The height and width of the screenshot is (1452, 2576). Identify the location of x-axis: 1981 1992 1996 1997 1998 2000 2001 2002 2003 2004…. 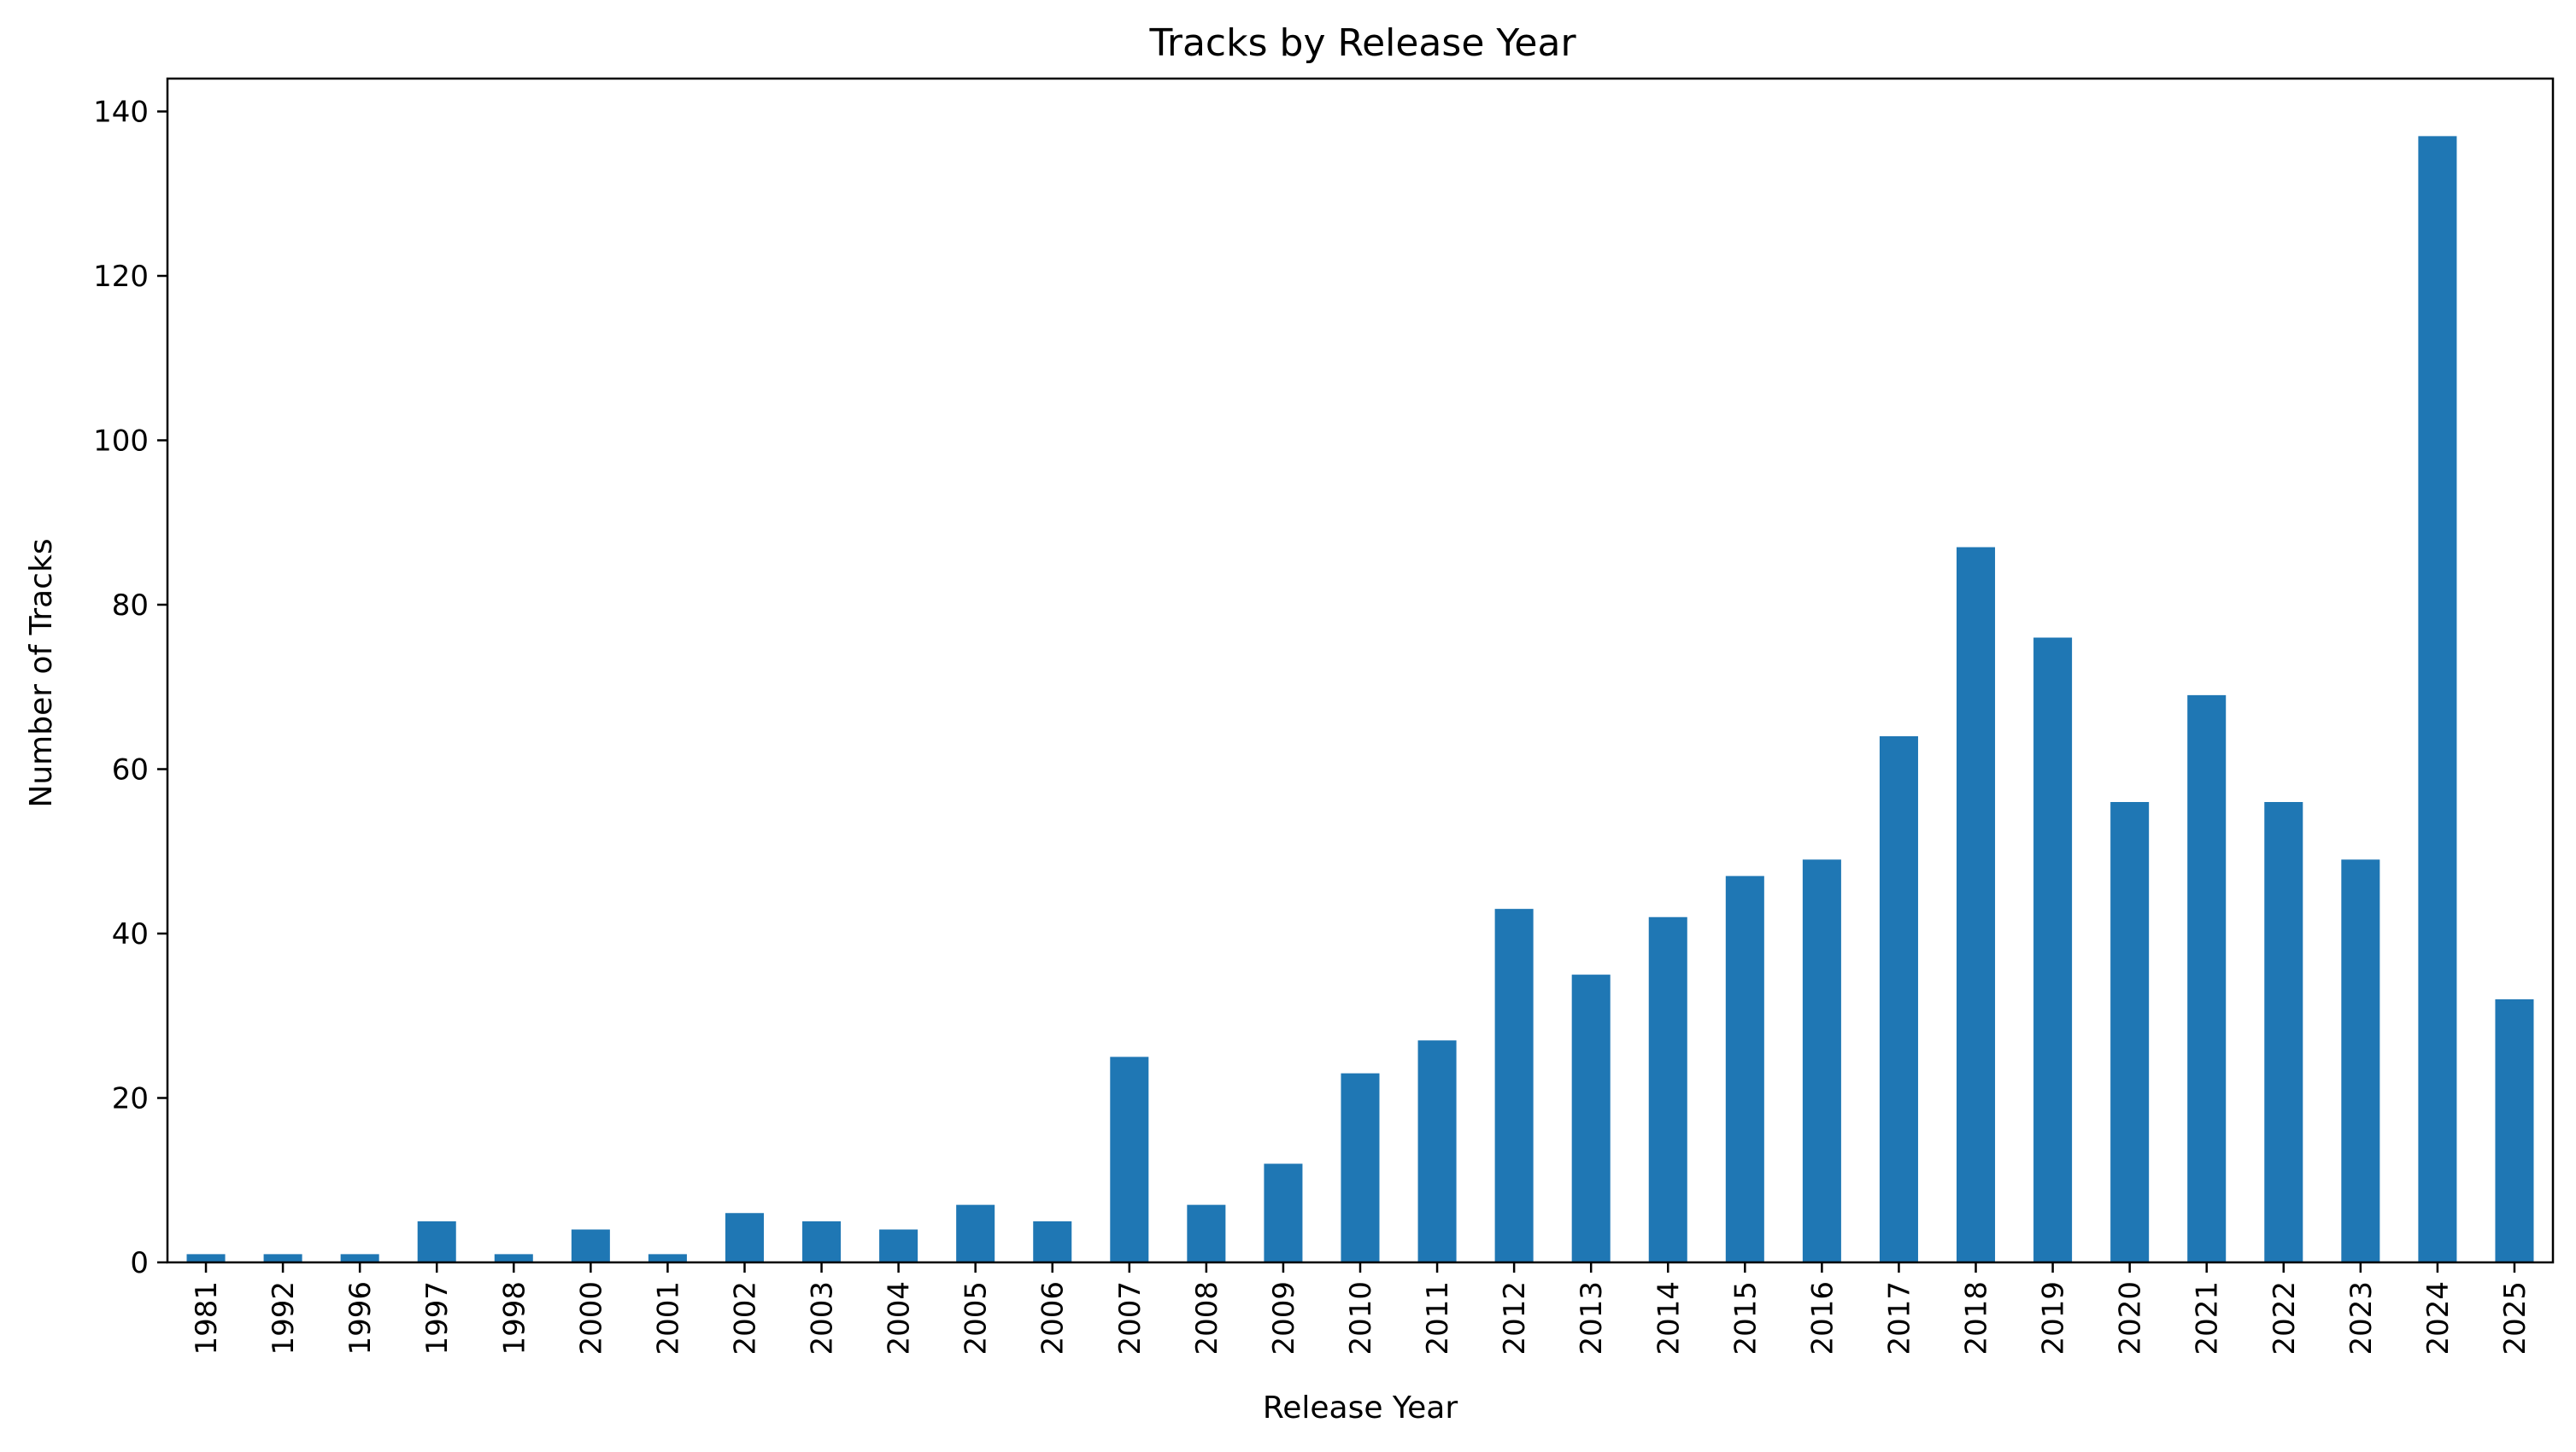
(1361, 1308).